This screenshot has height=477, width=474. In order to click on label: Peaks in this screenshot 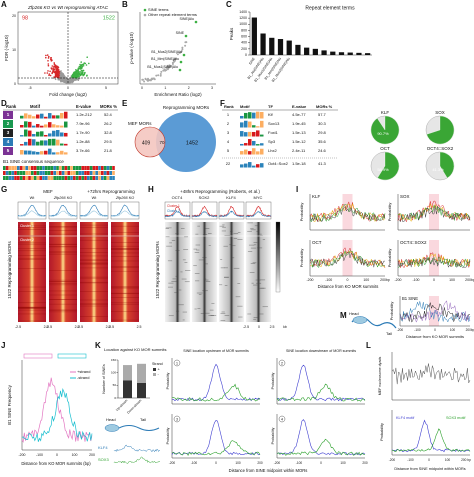, I will do `click(231, 33)`.